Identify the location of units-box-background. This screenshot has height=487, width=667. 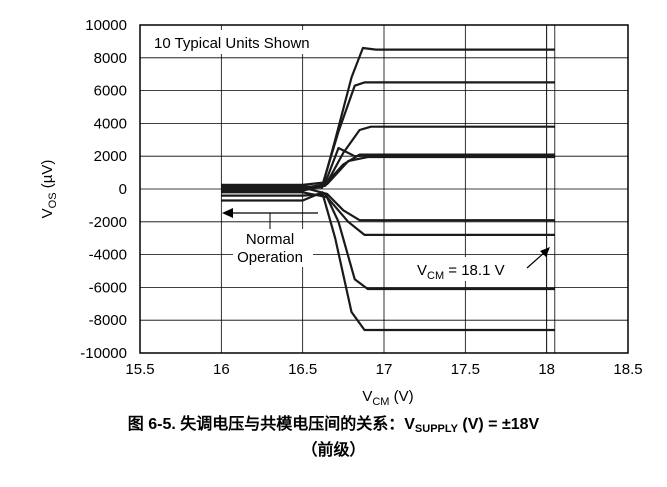
(248, 42).